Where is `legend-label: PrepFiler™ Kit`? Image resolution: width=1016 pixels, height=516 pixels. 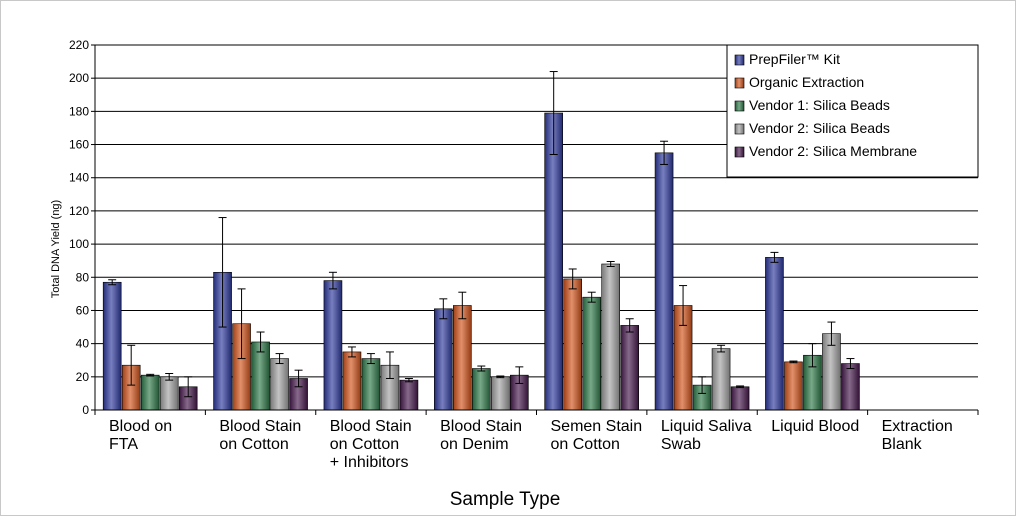
legend-label: PrepFiler™ Kit is located at coordinates (794, 59).